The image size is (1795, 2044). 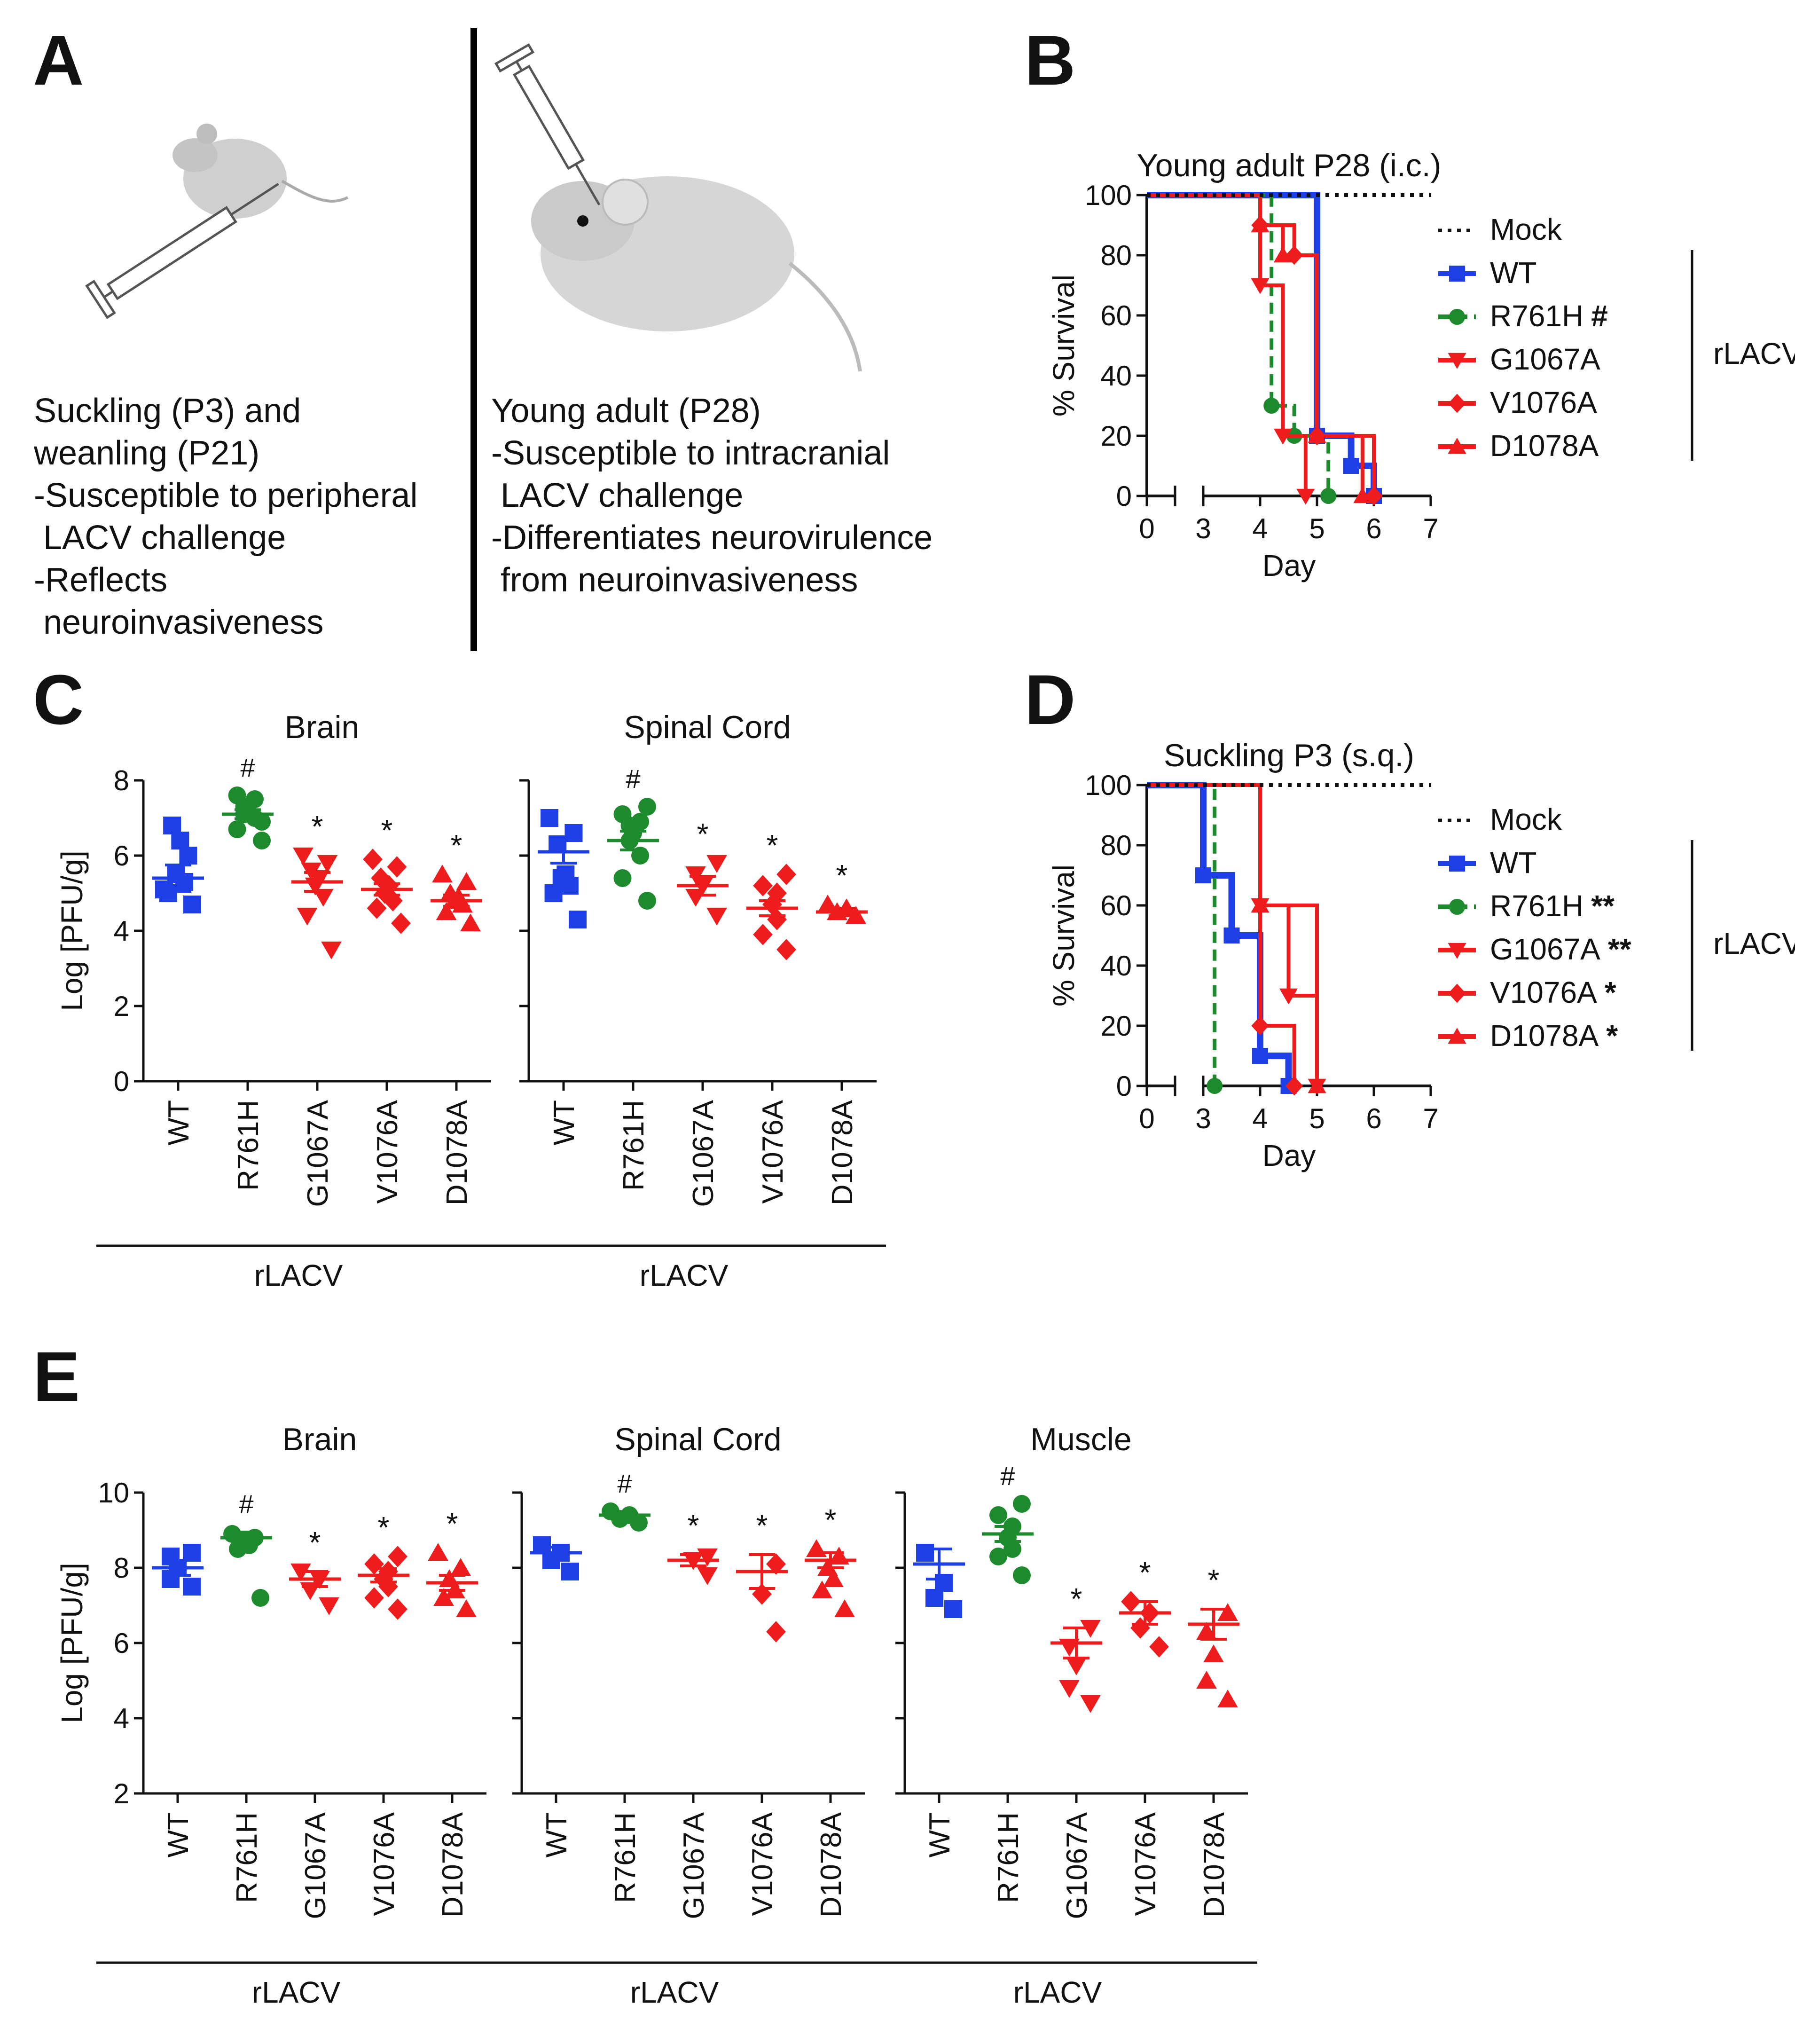 What do you see at coordinates (1050, 699) in the screenshot?
I see `panel-d-label: D` at bounding box center [1050, 699].